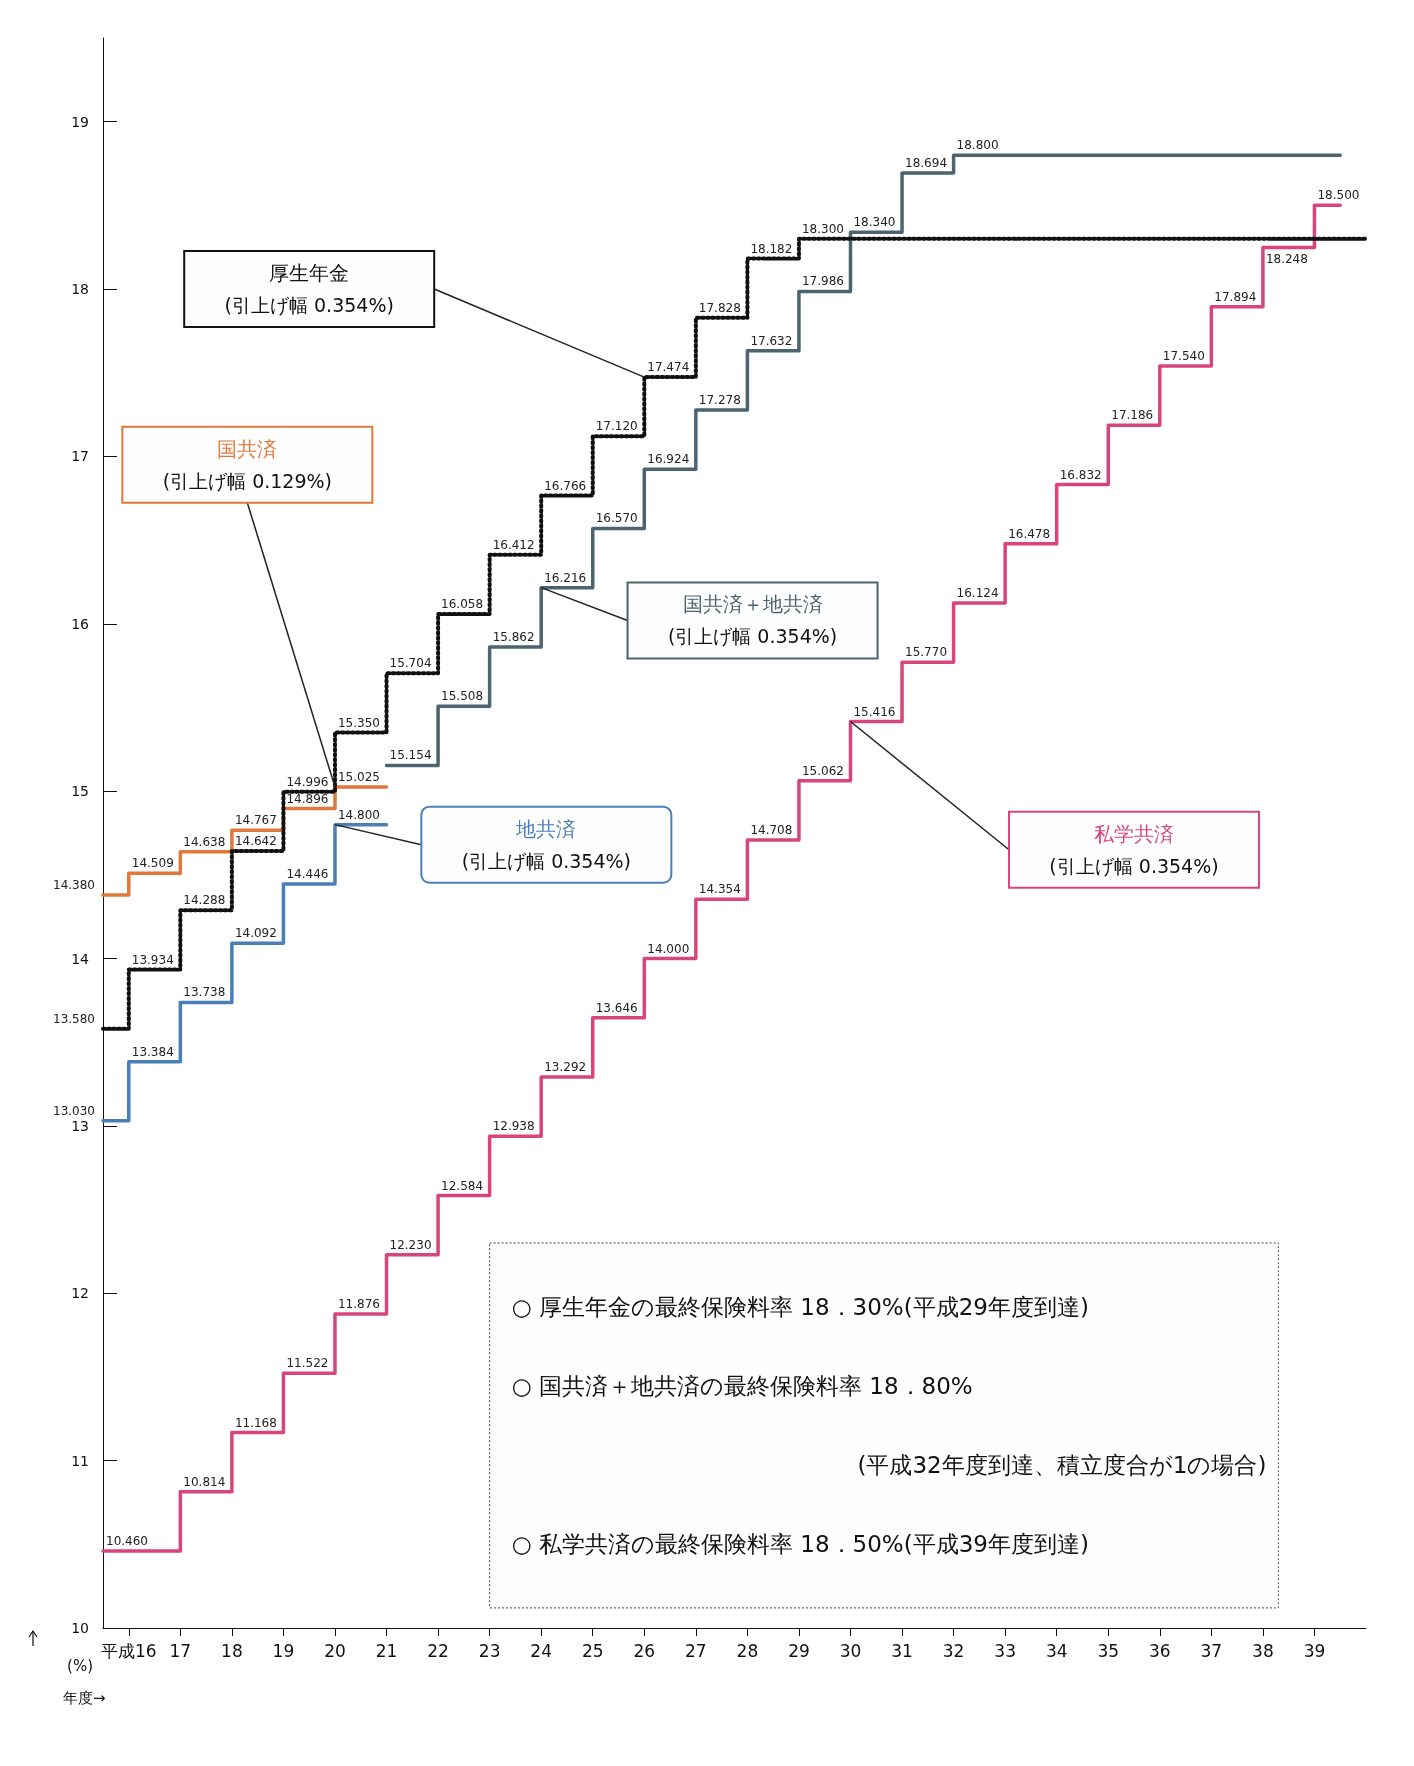 This screenshot has width=1414, height=1766. Describe the element at coordinates (752, 604) in the screenshot. I see `text: 国共済＋地共済` at that location.